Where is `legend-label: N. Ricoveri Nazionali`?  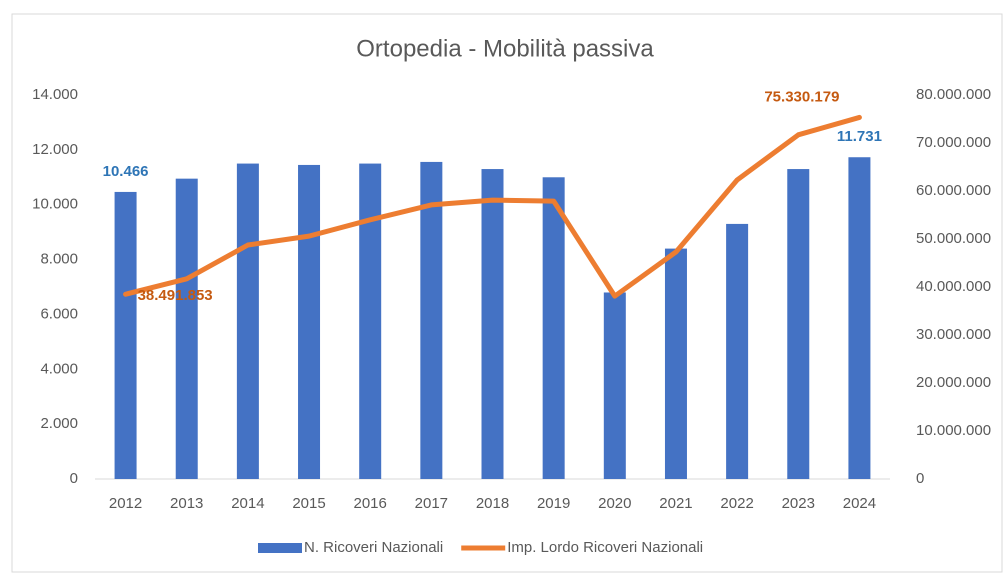
legend-label: N. Ricoveri Nazionali is located at coordinates (373, 547).